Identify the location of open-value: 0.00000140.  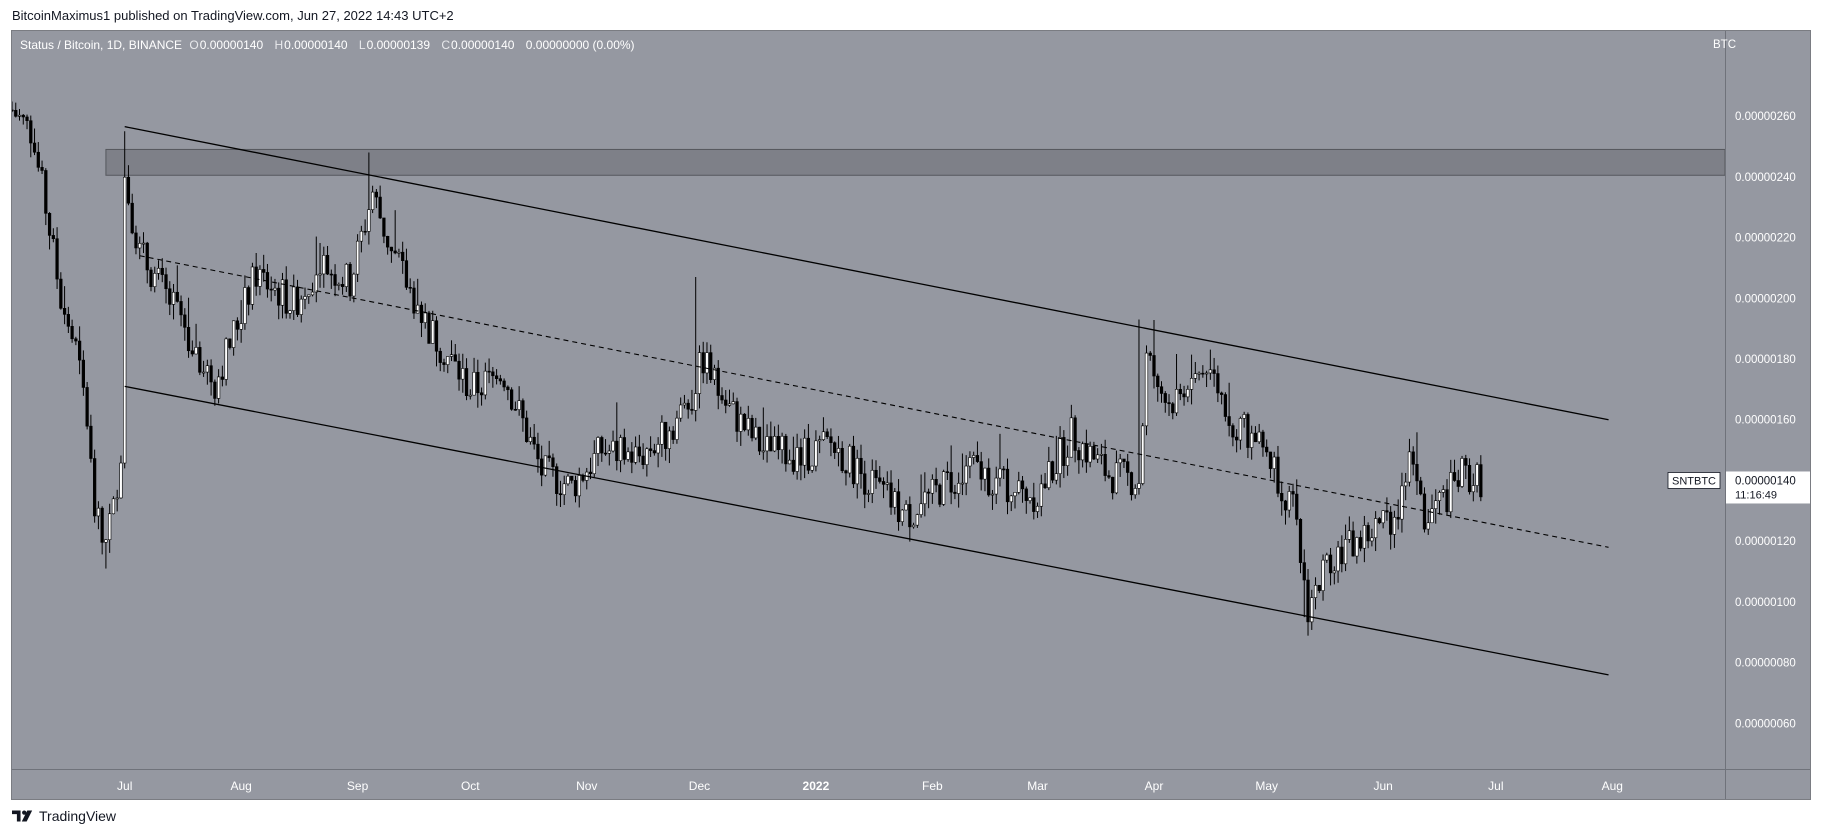
(231, 45).